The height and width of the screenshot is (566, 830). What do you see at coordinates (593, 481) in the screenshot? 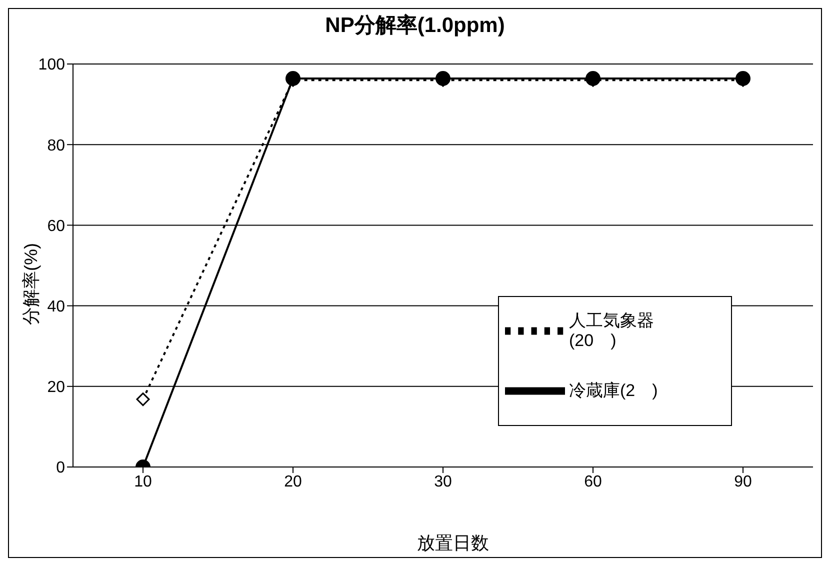
I see `x-tick-label: 60` at bounding box center [593, 481].